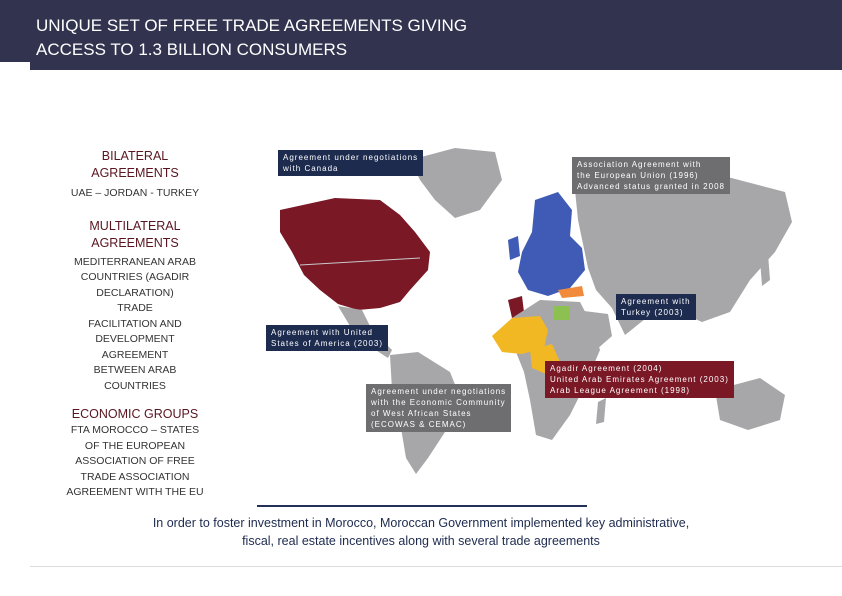  Describe the element at coordinates (135, 193) in the screenshot. I see `bilateral-body: UAE – JORDAN - TURKEY` at that location.